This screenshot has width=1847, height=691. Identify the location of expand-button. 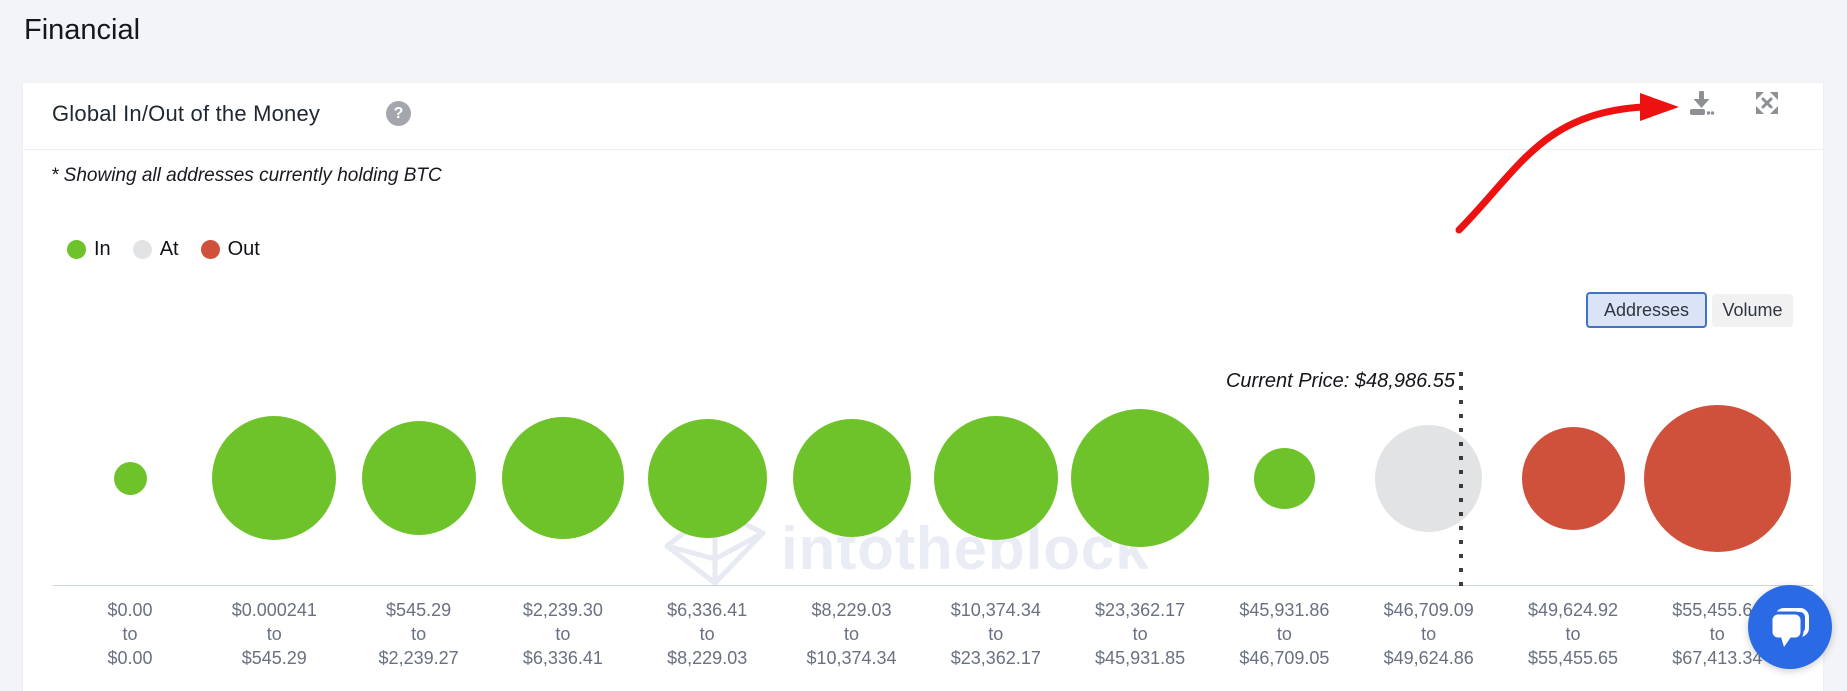
(1767, 105).